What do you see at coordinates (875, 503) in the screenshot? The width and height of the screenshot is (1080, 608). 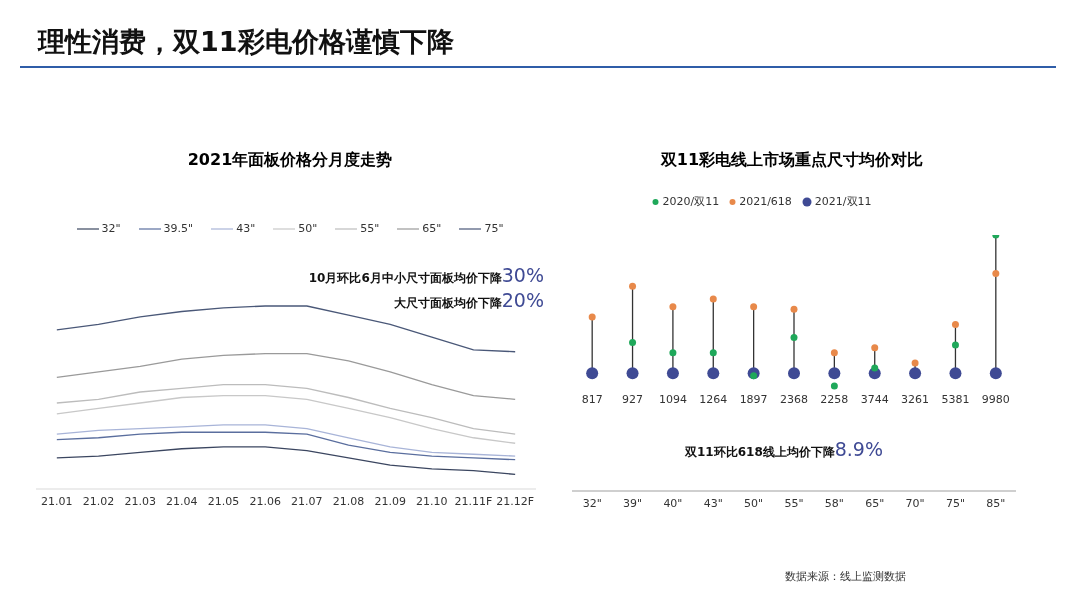 I see `x-tick-label: 65"` at bounding box center [875, 503].